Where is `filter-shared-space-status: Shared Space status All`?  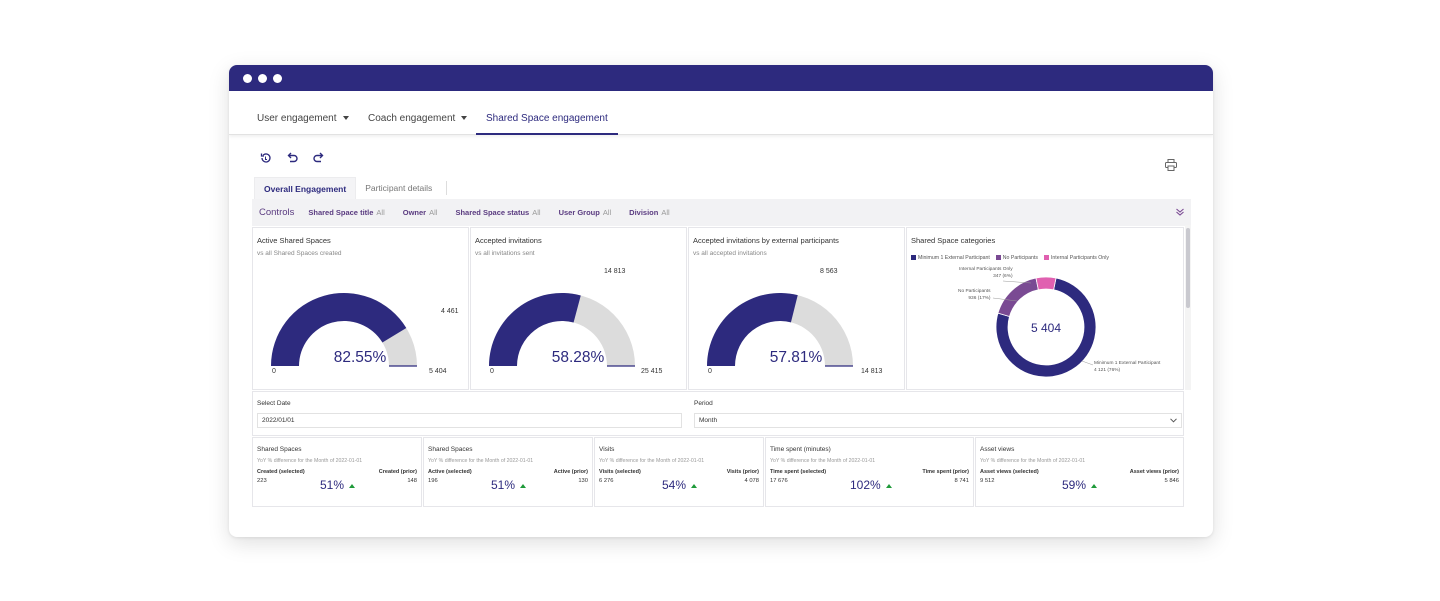 filter-shared-space-status: Shared Space status All is located at coordinates (497, 212).